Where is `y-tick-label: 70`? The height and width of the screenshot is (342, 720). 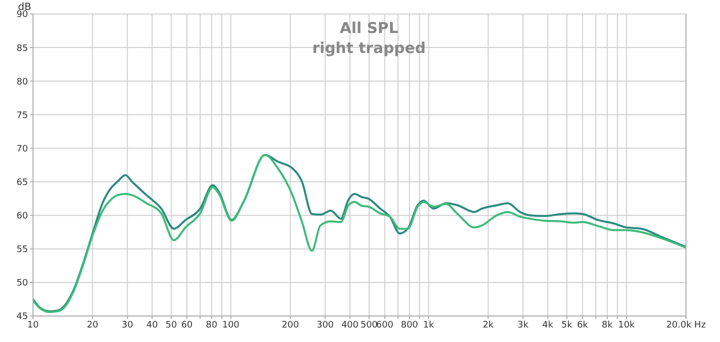
y-tick-label: 70 is located at coordinates (22, 149).